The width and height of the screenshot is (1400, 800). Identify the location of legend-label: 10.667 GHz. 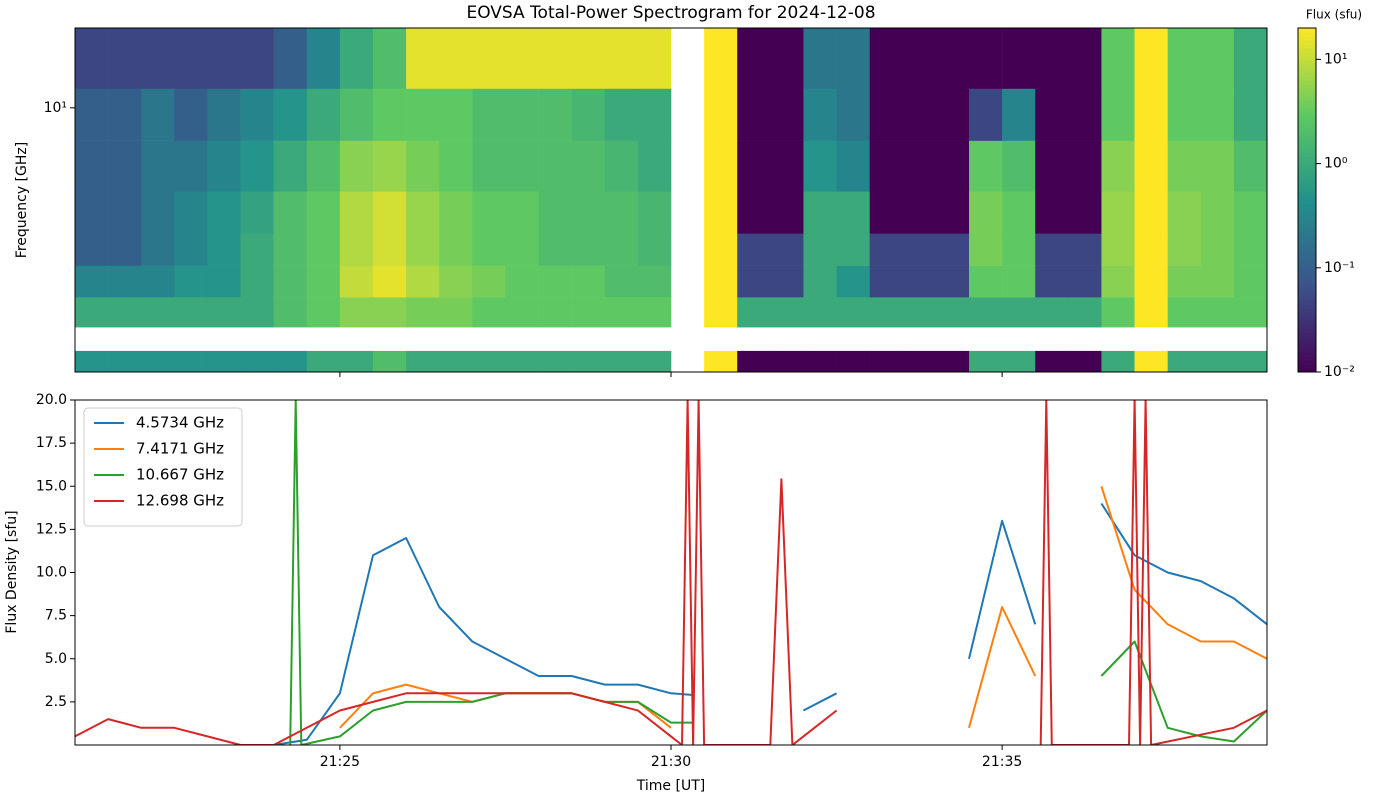
(180, 475).